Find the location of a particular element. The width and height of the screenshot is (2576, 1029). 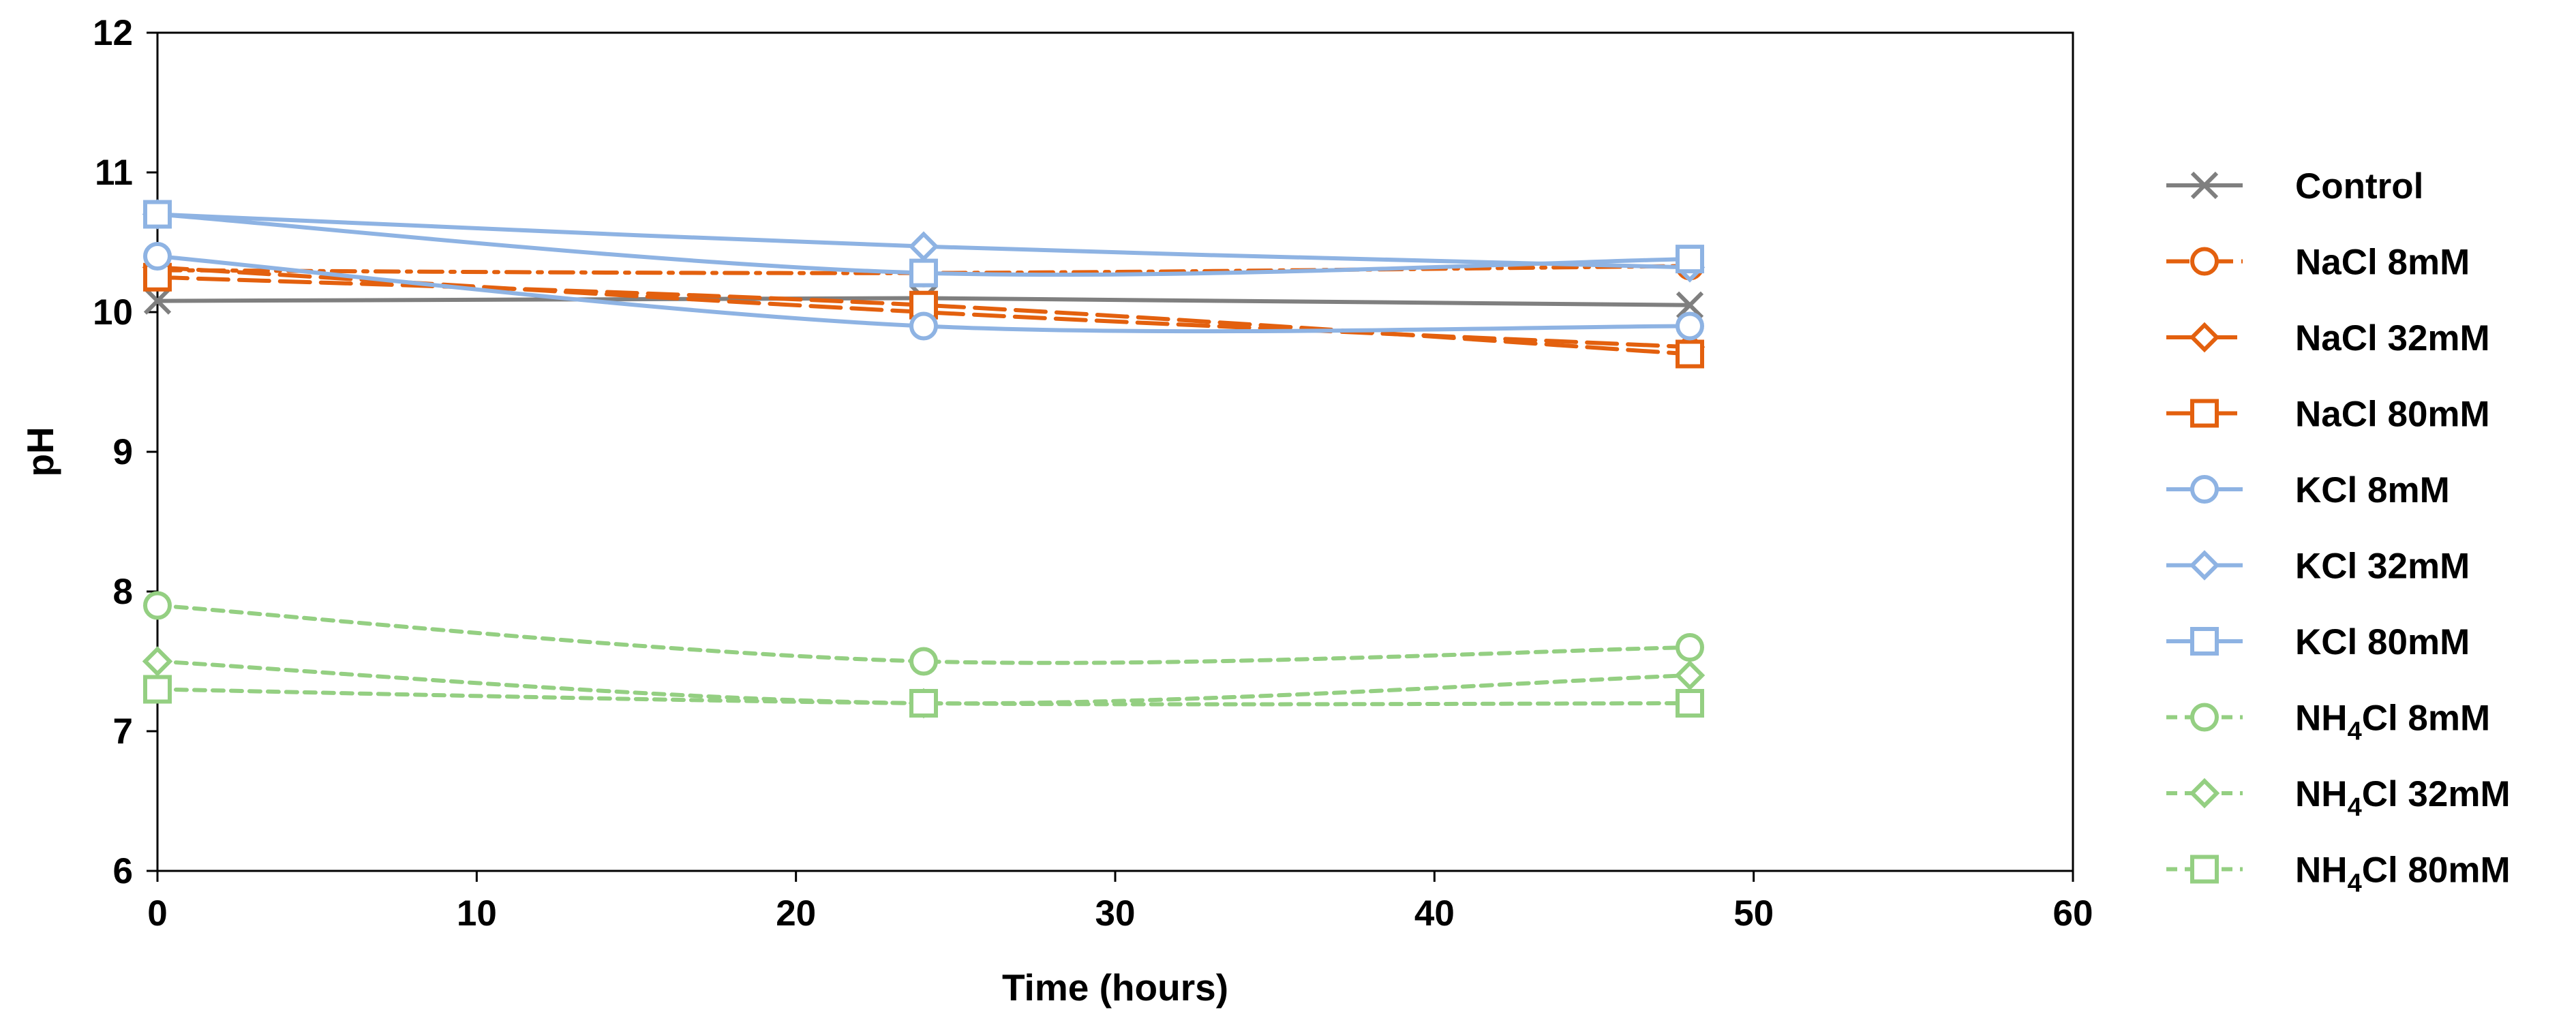

y-axis: 6 7 8 9 10 11 12 is located at coordinates (125, 452).